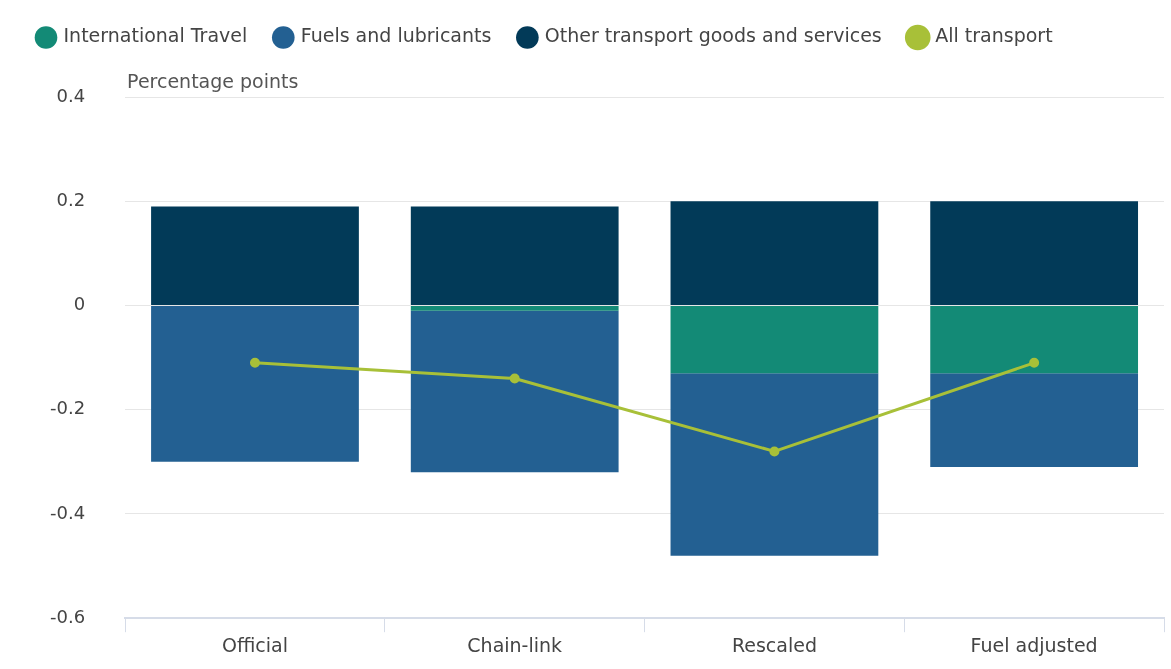  I want to click on y-tick-label: 0.4, so click(71, 95).